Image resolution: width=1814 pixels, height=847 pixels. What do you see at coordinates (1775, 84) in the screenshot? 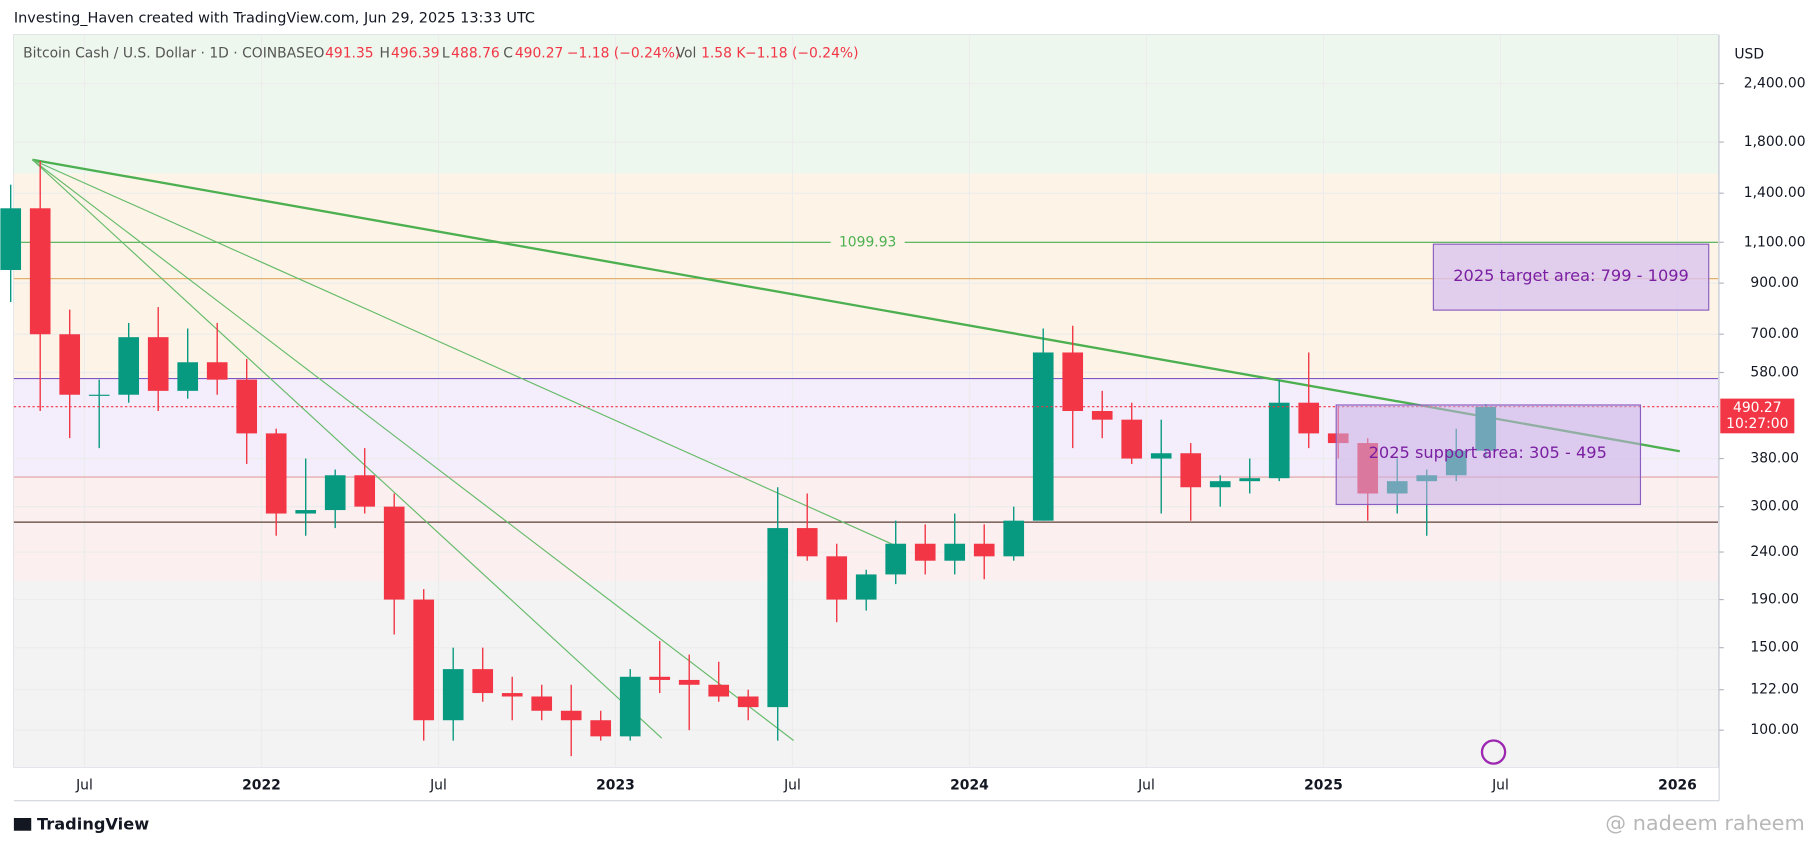
I see `y-tick-label: 2,400.00` at bounding box center [1775, 84].